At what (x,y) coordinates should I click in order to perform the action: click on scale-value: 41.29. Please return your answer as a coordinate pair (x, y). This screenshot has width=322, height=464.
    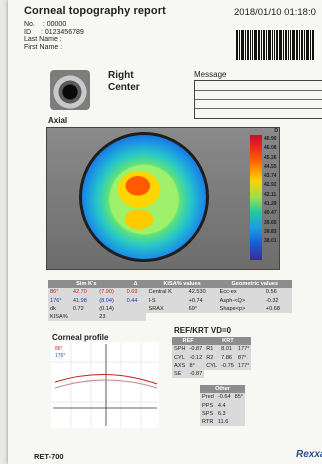
    Looking at the image, I should click on (270, 204).